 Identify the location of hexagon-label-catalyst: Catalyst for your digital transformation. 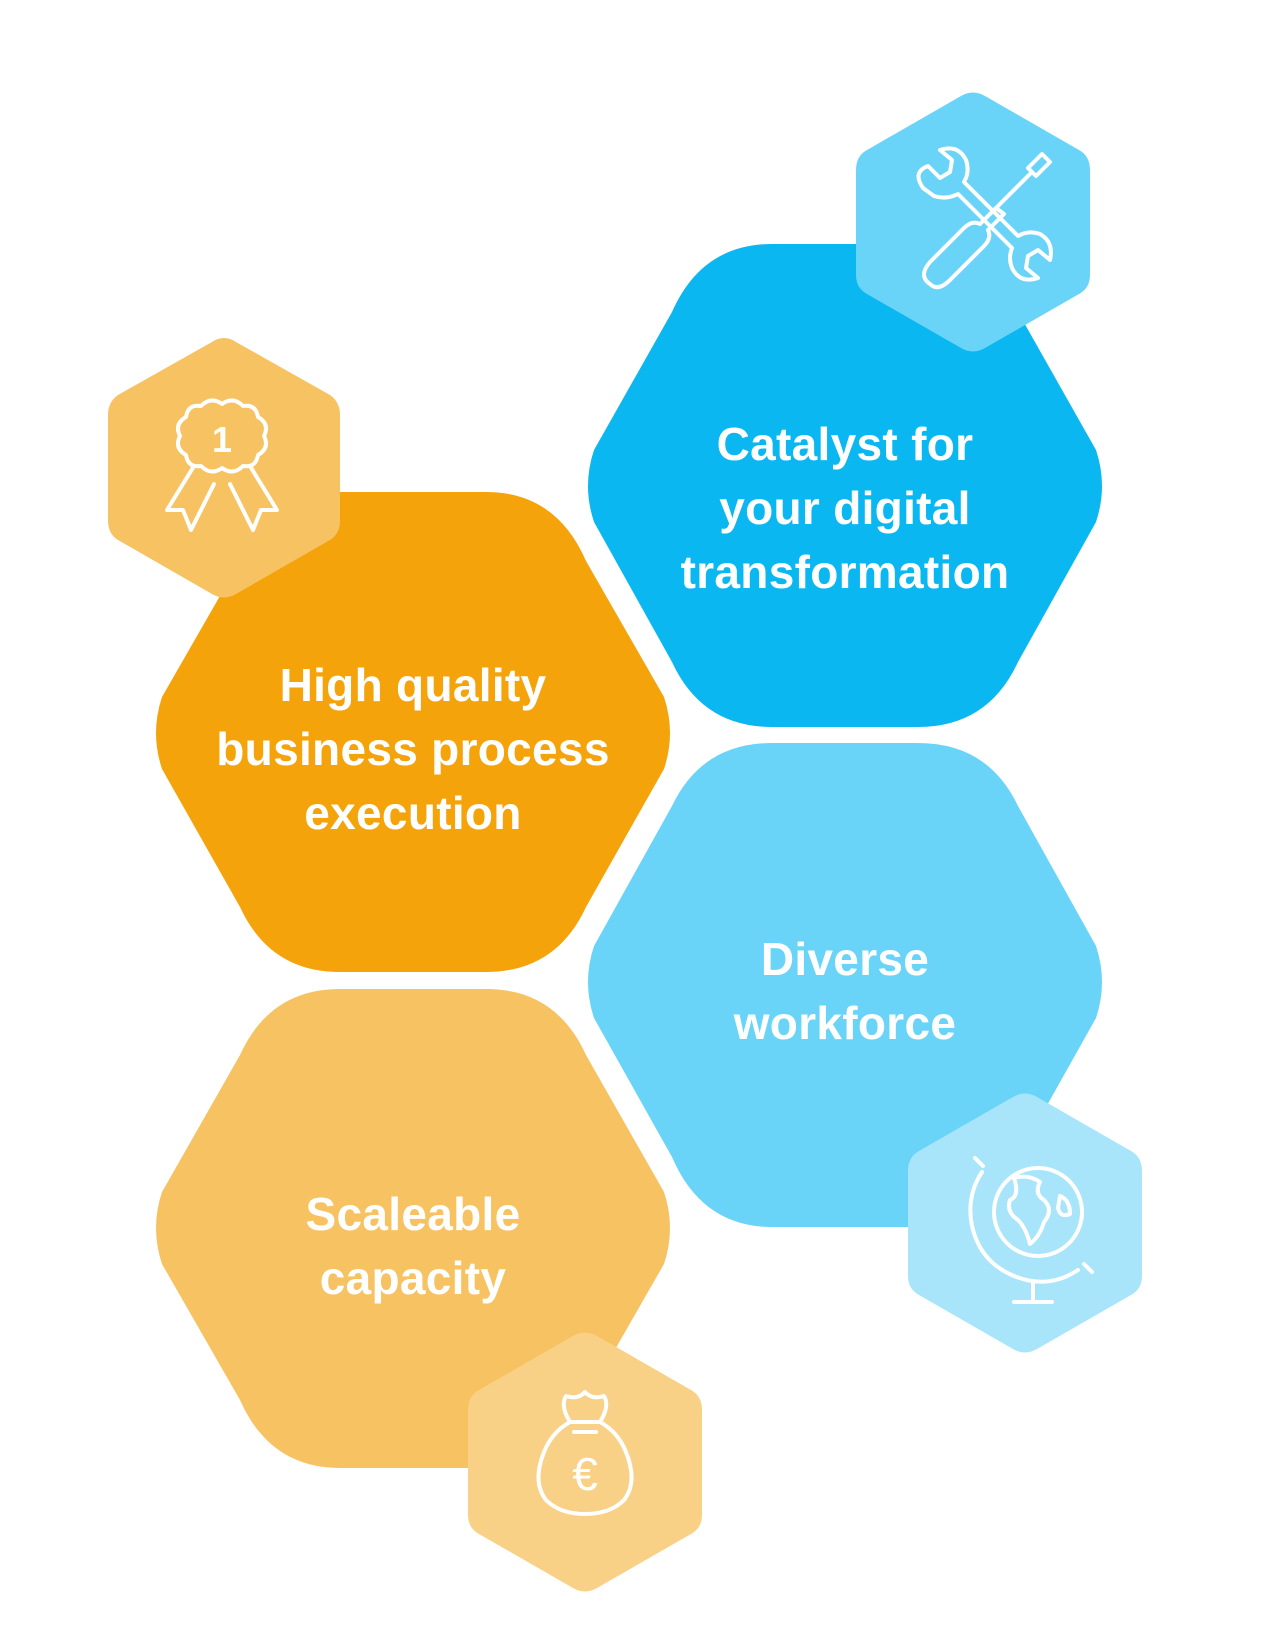
(845, 508).